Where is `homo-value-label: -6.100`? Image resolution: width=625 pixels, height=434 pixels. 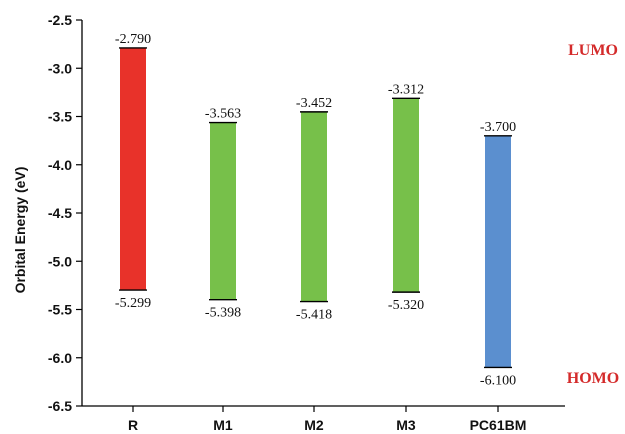 homo-value-label: -6.100 is located at coordinates (498, 380).